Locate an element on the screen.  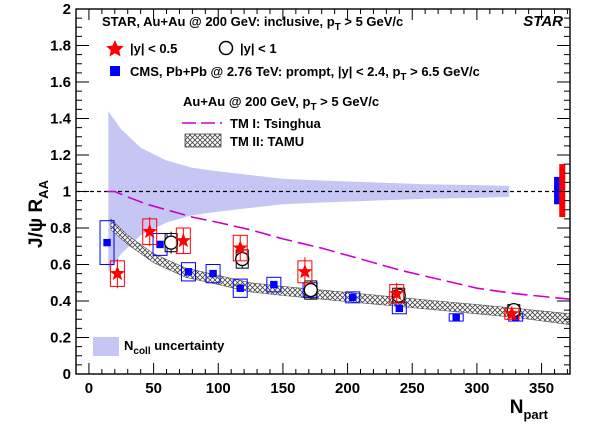
y-tick-label: 0.4 is located at coordinates (61, 301).